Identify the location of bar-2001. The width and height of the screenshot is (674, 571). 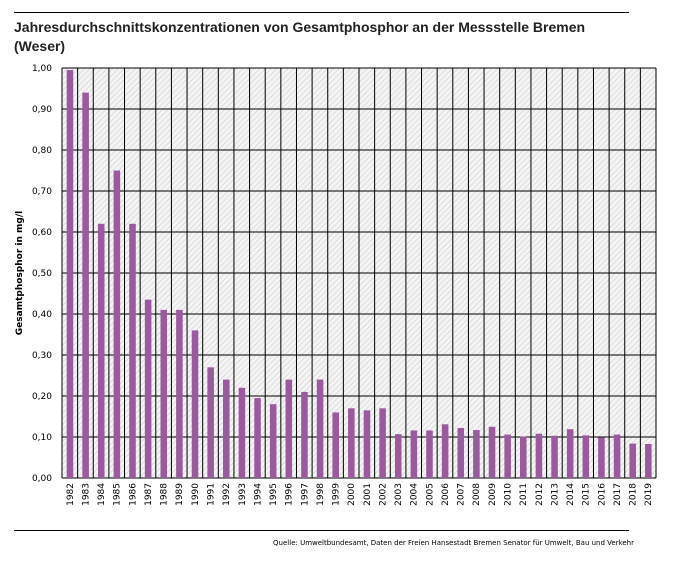
(367, 444).